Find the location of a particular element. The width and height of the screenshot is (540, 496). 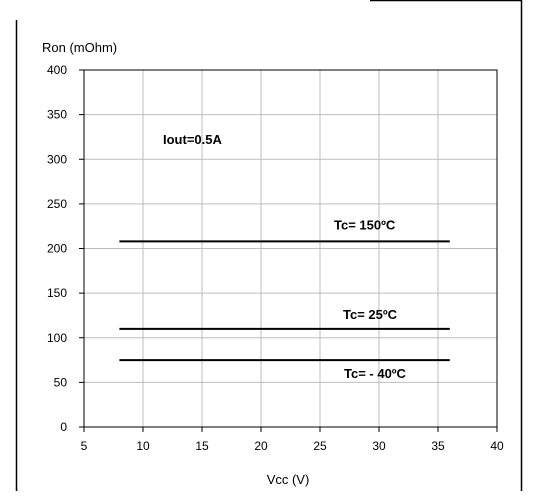

x-tick-label: 35 is located at coordinates (438, 446).